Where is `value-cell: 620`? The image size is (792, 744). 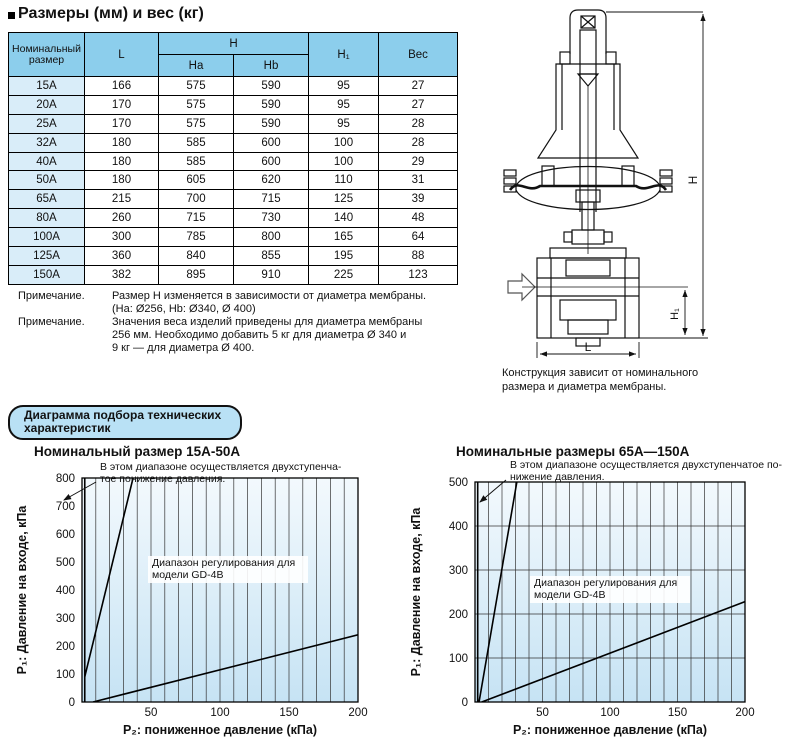 value-cell: 620 is located at coordinates (271, 180).